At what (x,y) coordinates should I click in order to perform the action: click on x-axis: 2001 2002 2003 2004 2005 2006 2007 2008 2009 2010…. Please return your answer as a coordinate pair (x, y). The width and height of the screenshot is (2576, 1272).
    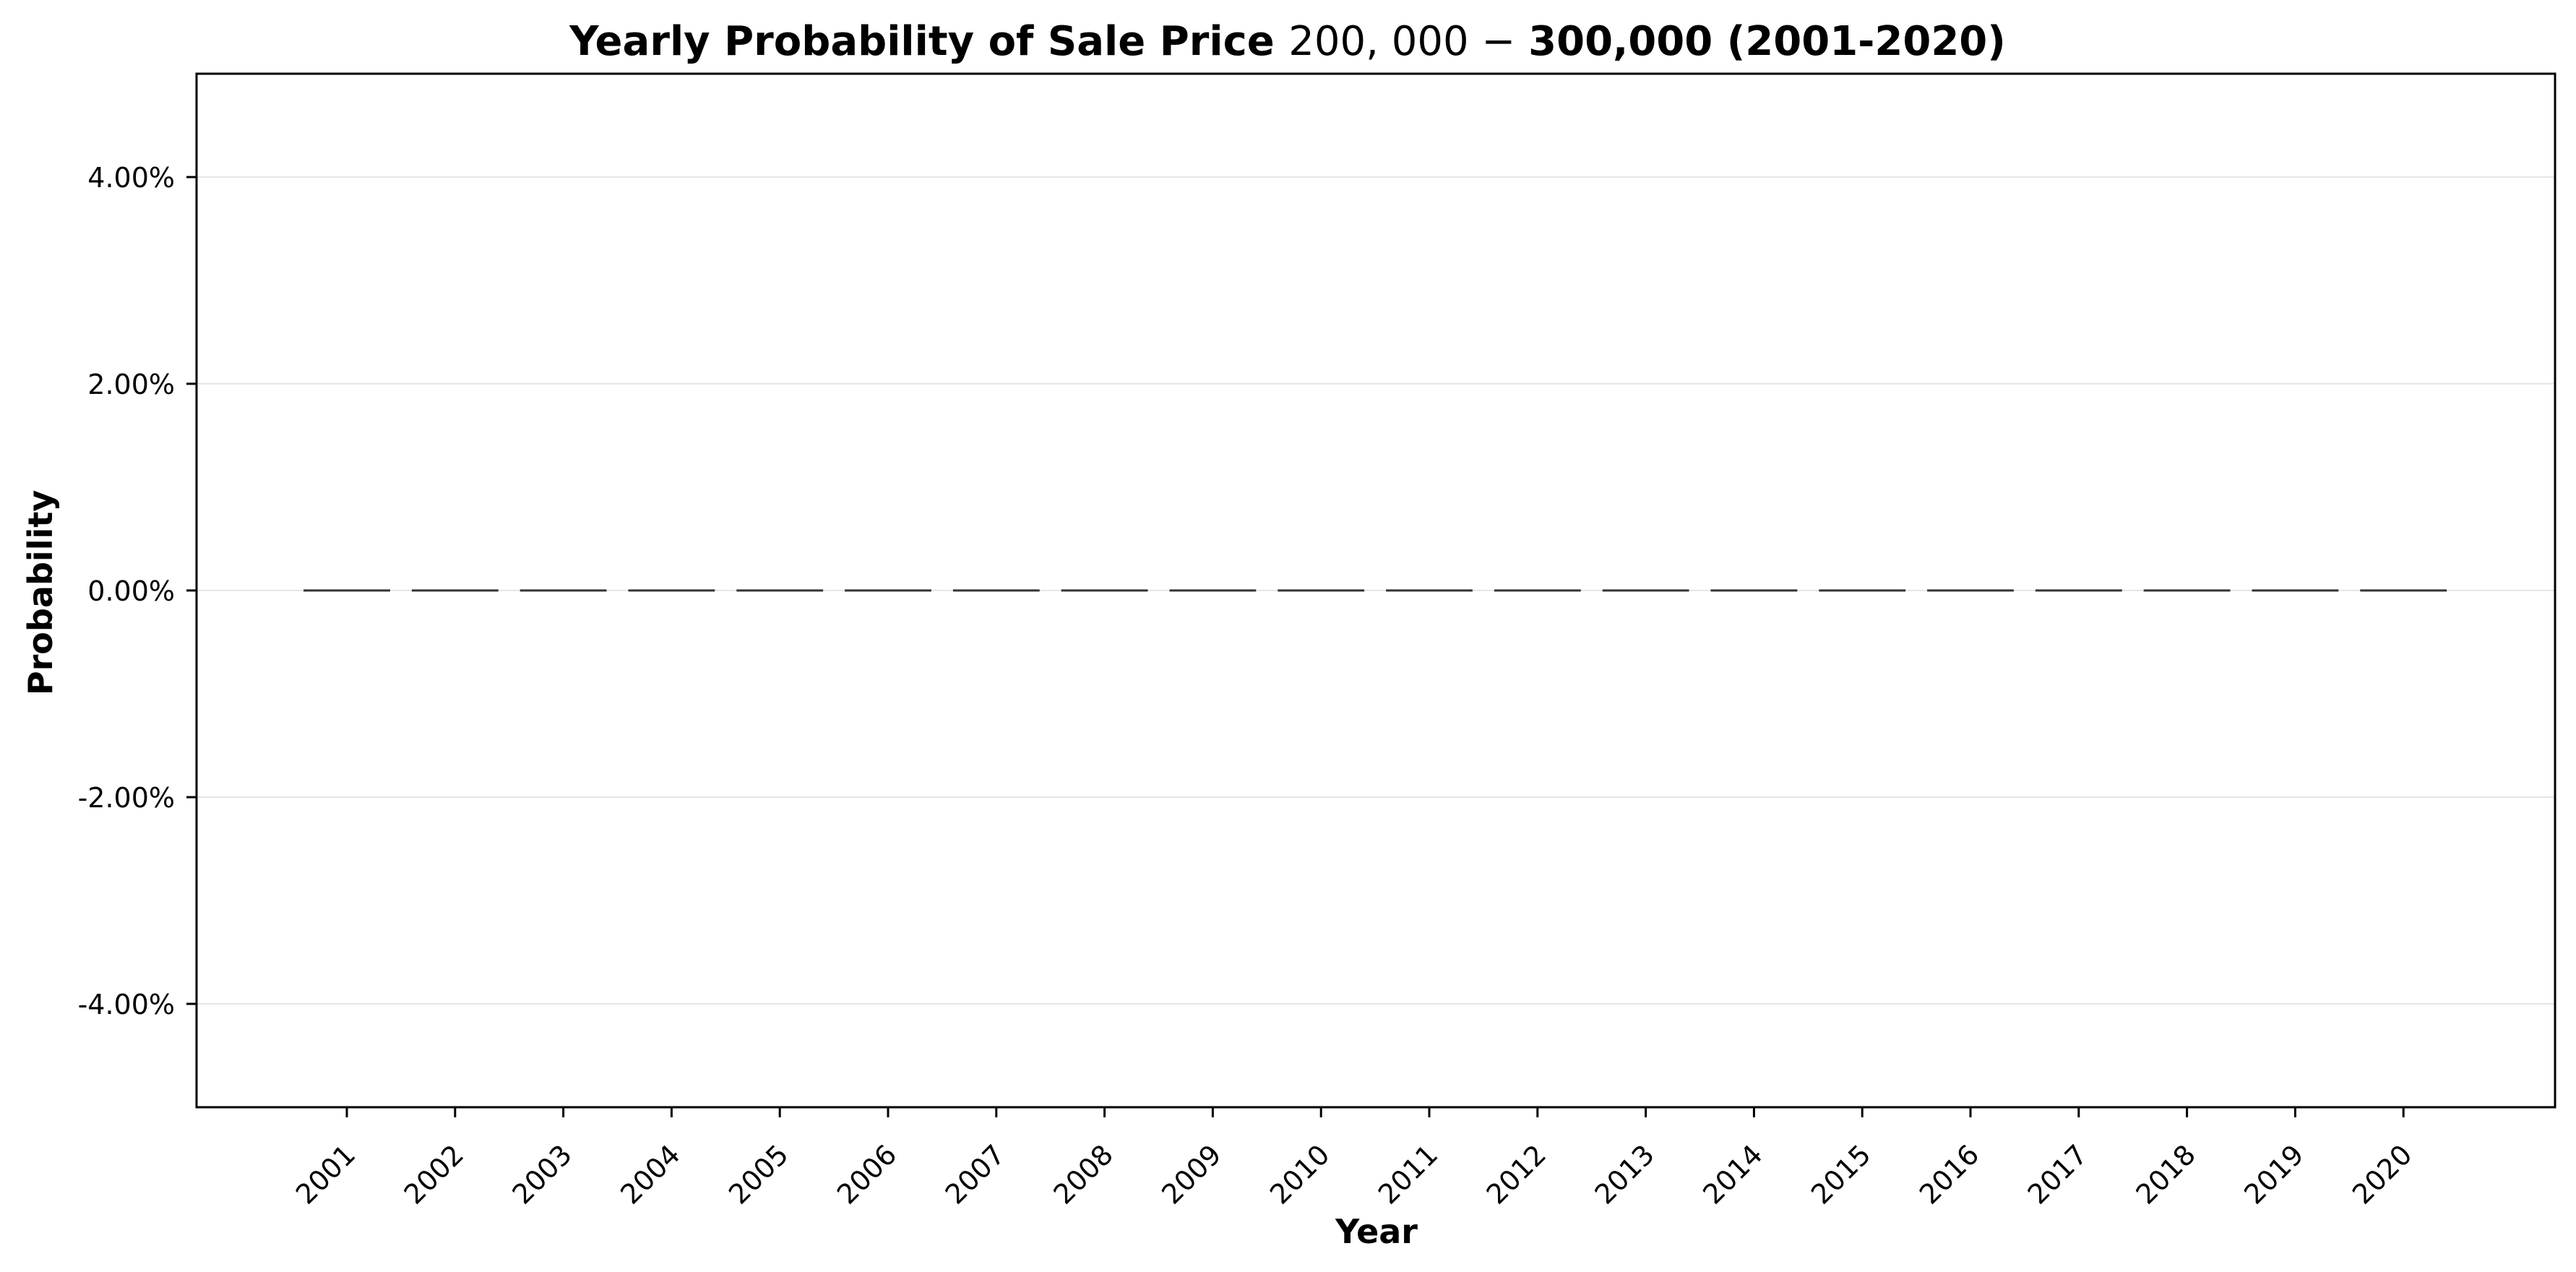
    Looking at the image, I should click on (1354, 1159).